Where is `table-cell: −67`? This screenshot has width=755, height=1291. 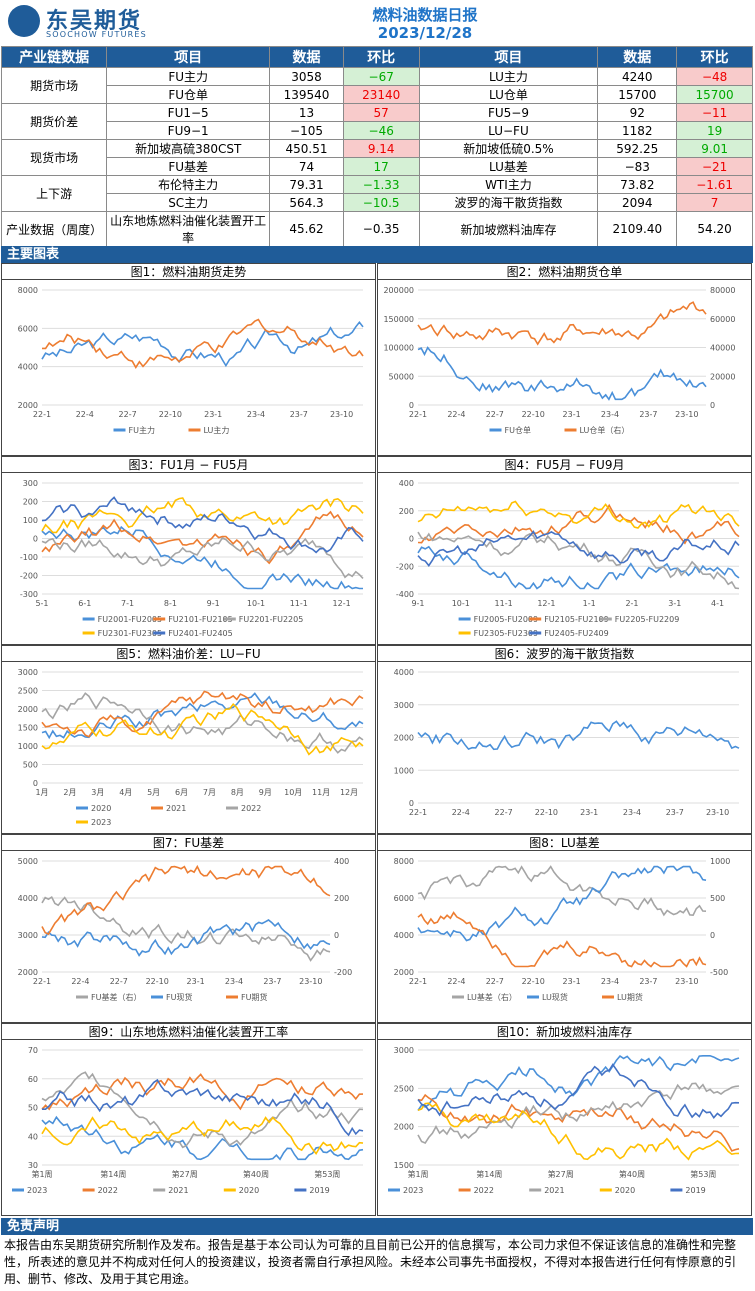 table-cell: −67 is located at coordinates (381, 76).